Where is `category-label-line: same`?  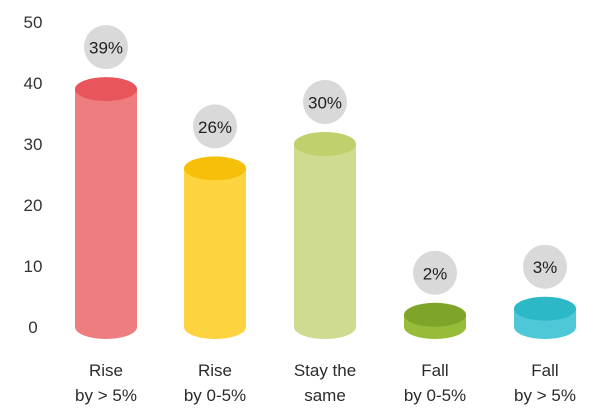
category-label-line: same is located at coordinates (325, 395).